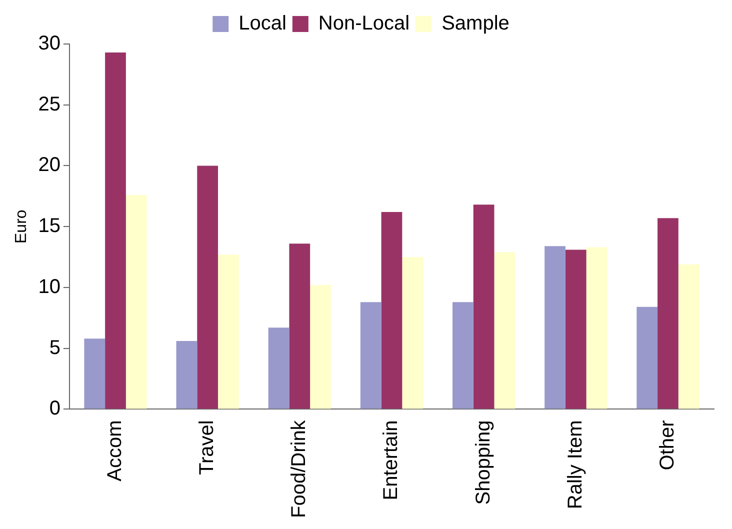 This screenshot has width=732, height=529. Describe the element at coordinates (575, 465) in the screenshot. I see `x-tick-label: Rally Item` at that location.